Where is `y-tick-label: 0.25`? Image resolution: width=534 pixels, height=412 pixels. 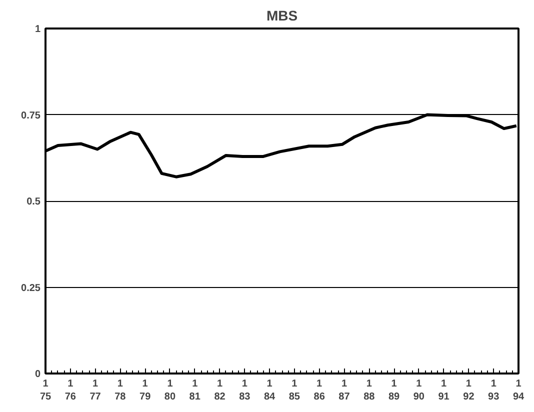 y-tick-label: 0.25 is located at coordinates (31, 288).